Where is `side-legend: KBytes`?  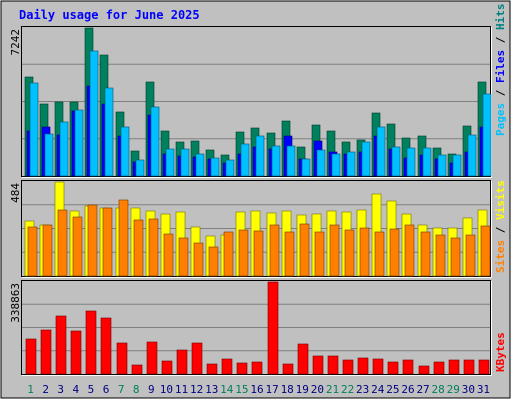 side-legend: KBytes is located at coordinates (500, 352).